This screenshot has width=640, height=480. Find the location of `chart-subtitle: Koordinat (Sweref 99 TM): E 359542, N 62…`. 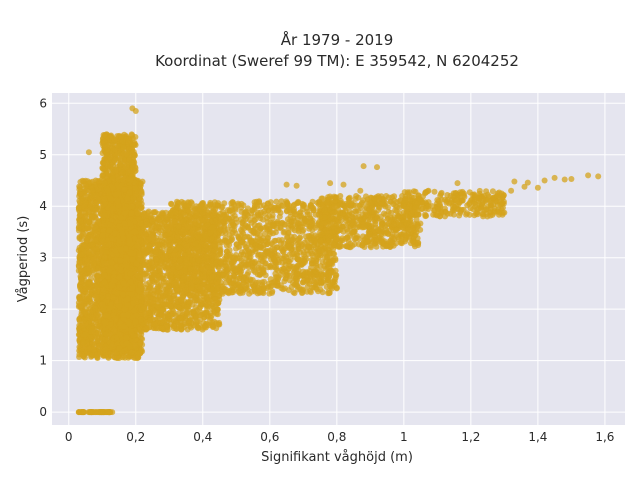

chart-subtitle: Koordinat (Sweref 99 TM): E 359542, N 62… is located at coordinates (337, 61).